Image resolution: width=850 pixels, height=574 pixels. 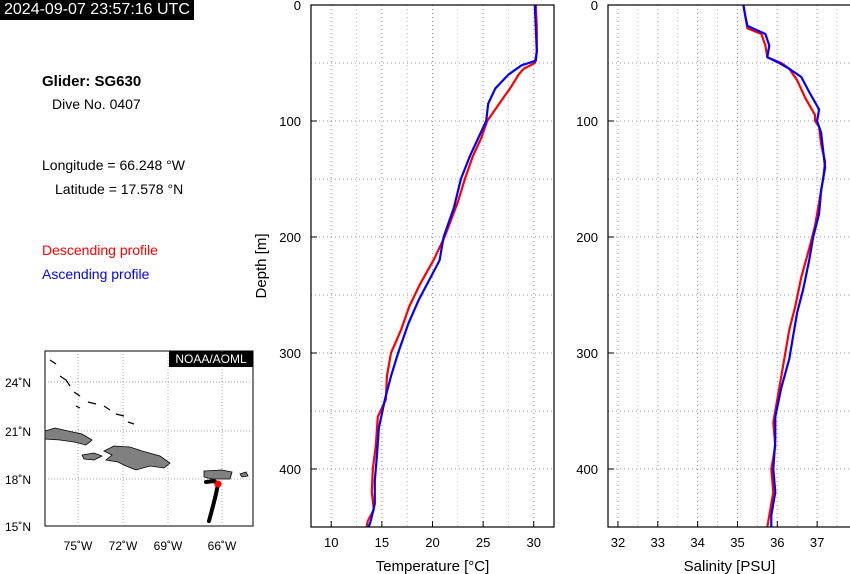 I want to click on temp-ytick-label-3: 300, so click(x=290, y=353).